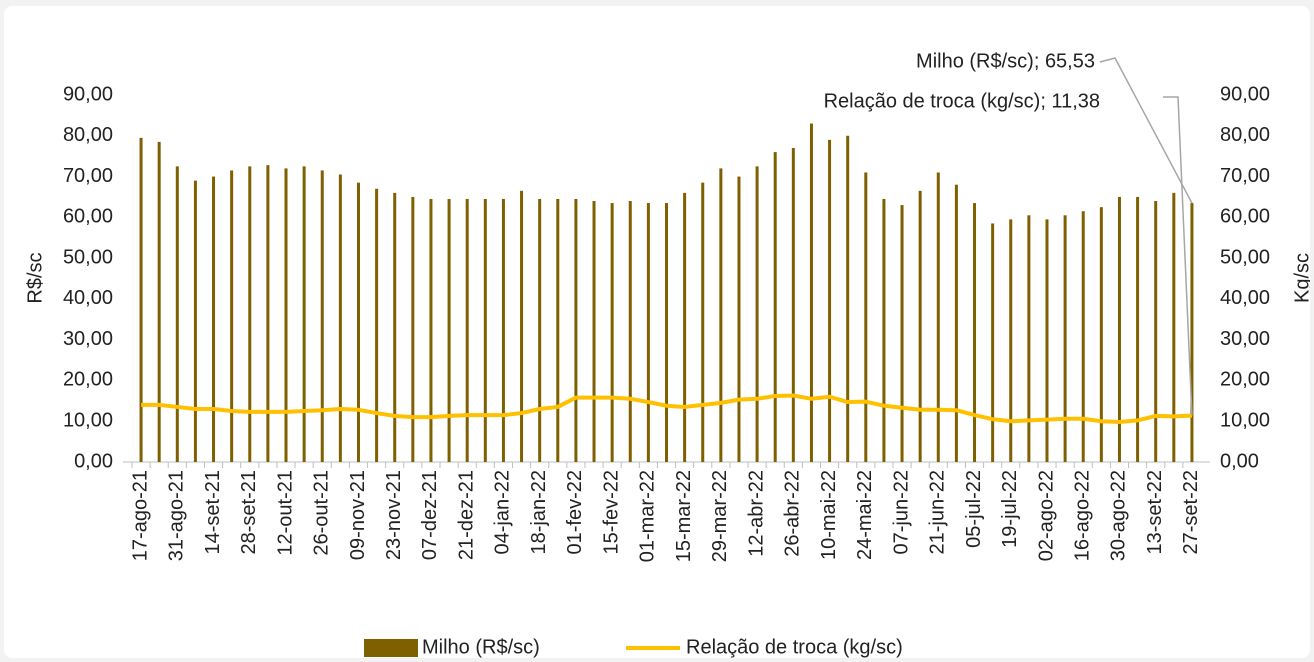 The width and height of the screenshot is (1314, 662). Describe the element at coordinates (684, 516) in the screenshot. I see `x-tick-label: 15-mar-22` at that location.